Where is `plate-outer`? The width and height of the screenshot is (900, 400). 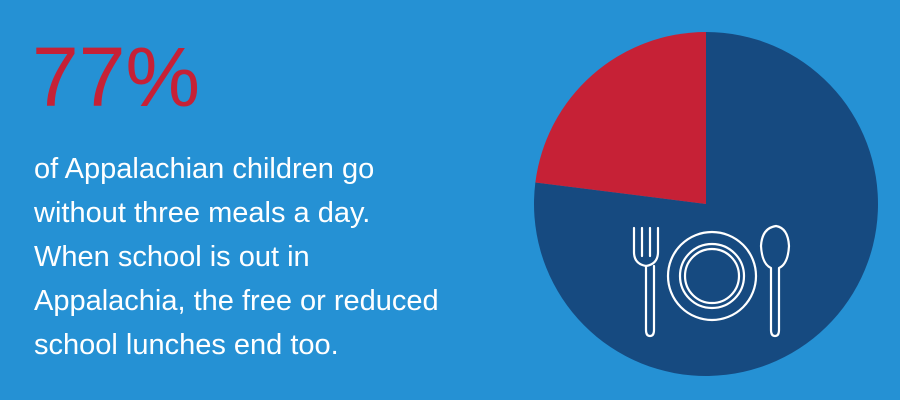
plate-outer is located at coordinates (712, 276).